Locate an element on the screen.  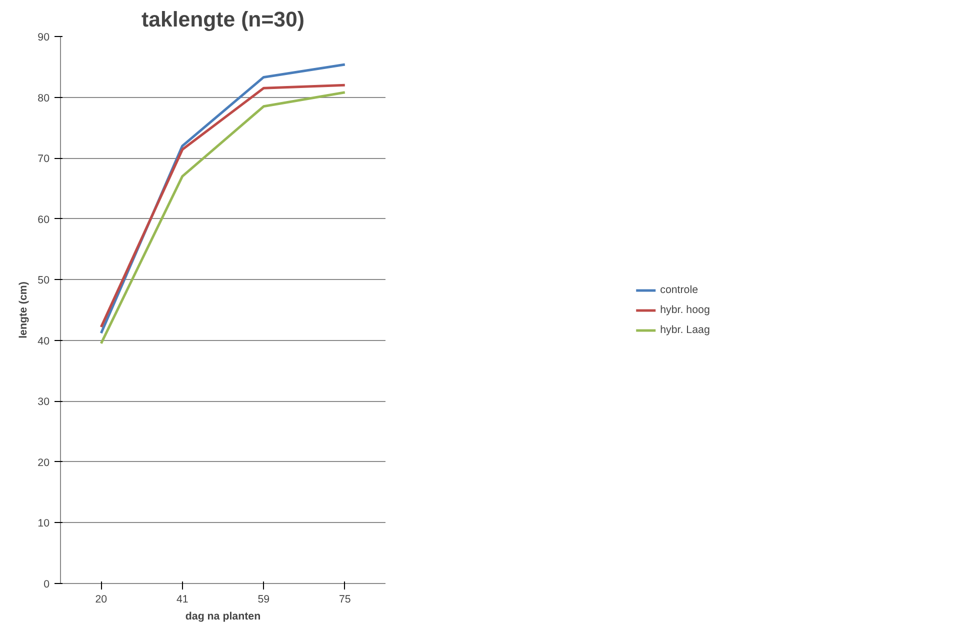
legend-label: hybr. hoog is located at coordinates (685, 310).